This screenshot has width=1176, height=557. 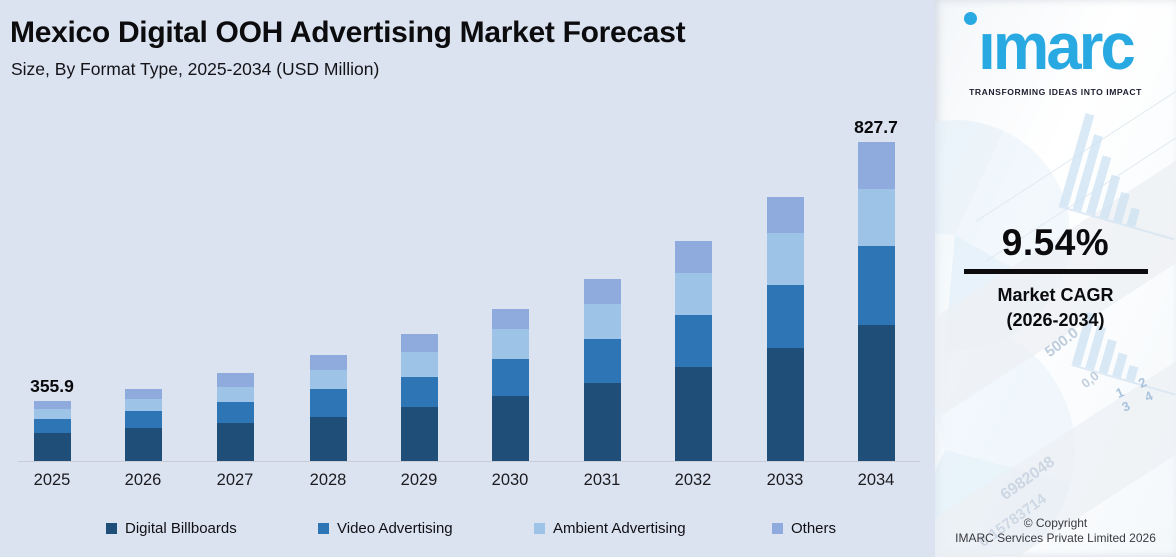 What do you see at coordinates (52, 480) in the screenshot?
I see `x-tick-label: 2025` at bounding box center [52, 480].